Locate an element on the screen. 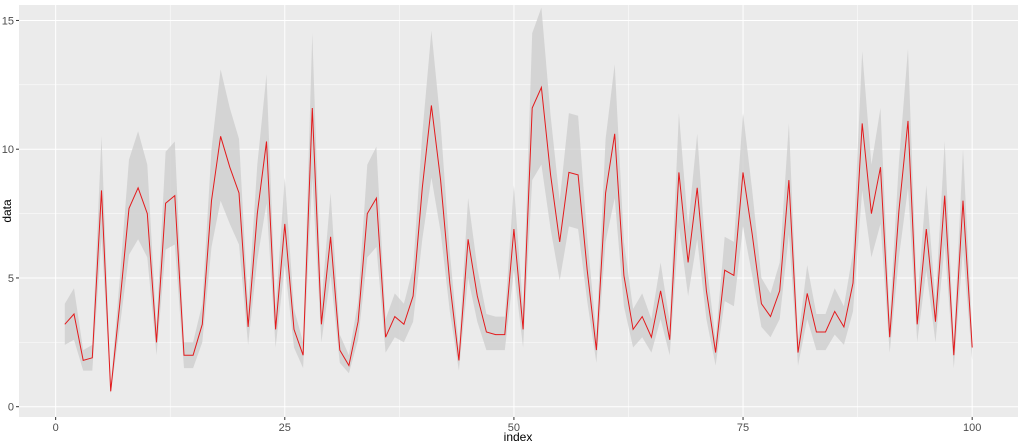 The height and width of the screenshot is (445, 1024). y-tick-label: 15 is located at coordinates (8, 21).